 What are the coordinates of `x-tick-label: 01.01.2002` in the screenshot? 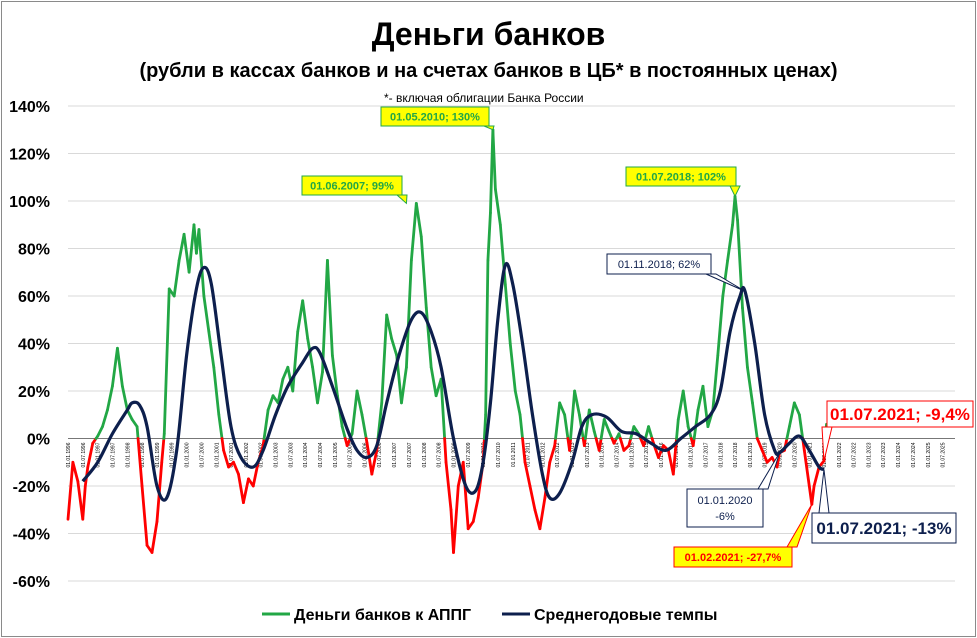 It's located at (247, 454).